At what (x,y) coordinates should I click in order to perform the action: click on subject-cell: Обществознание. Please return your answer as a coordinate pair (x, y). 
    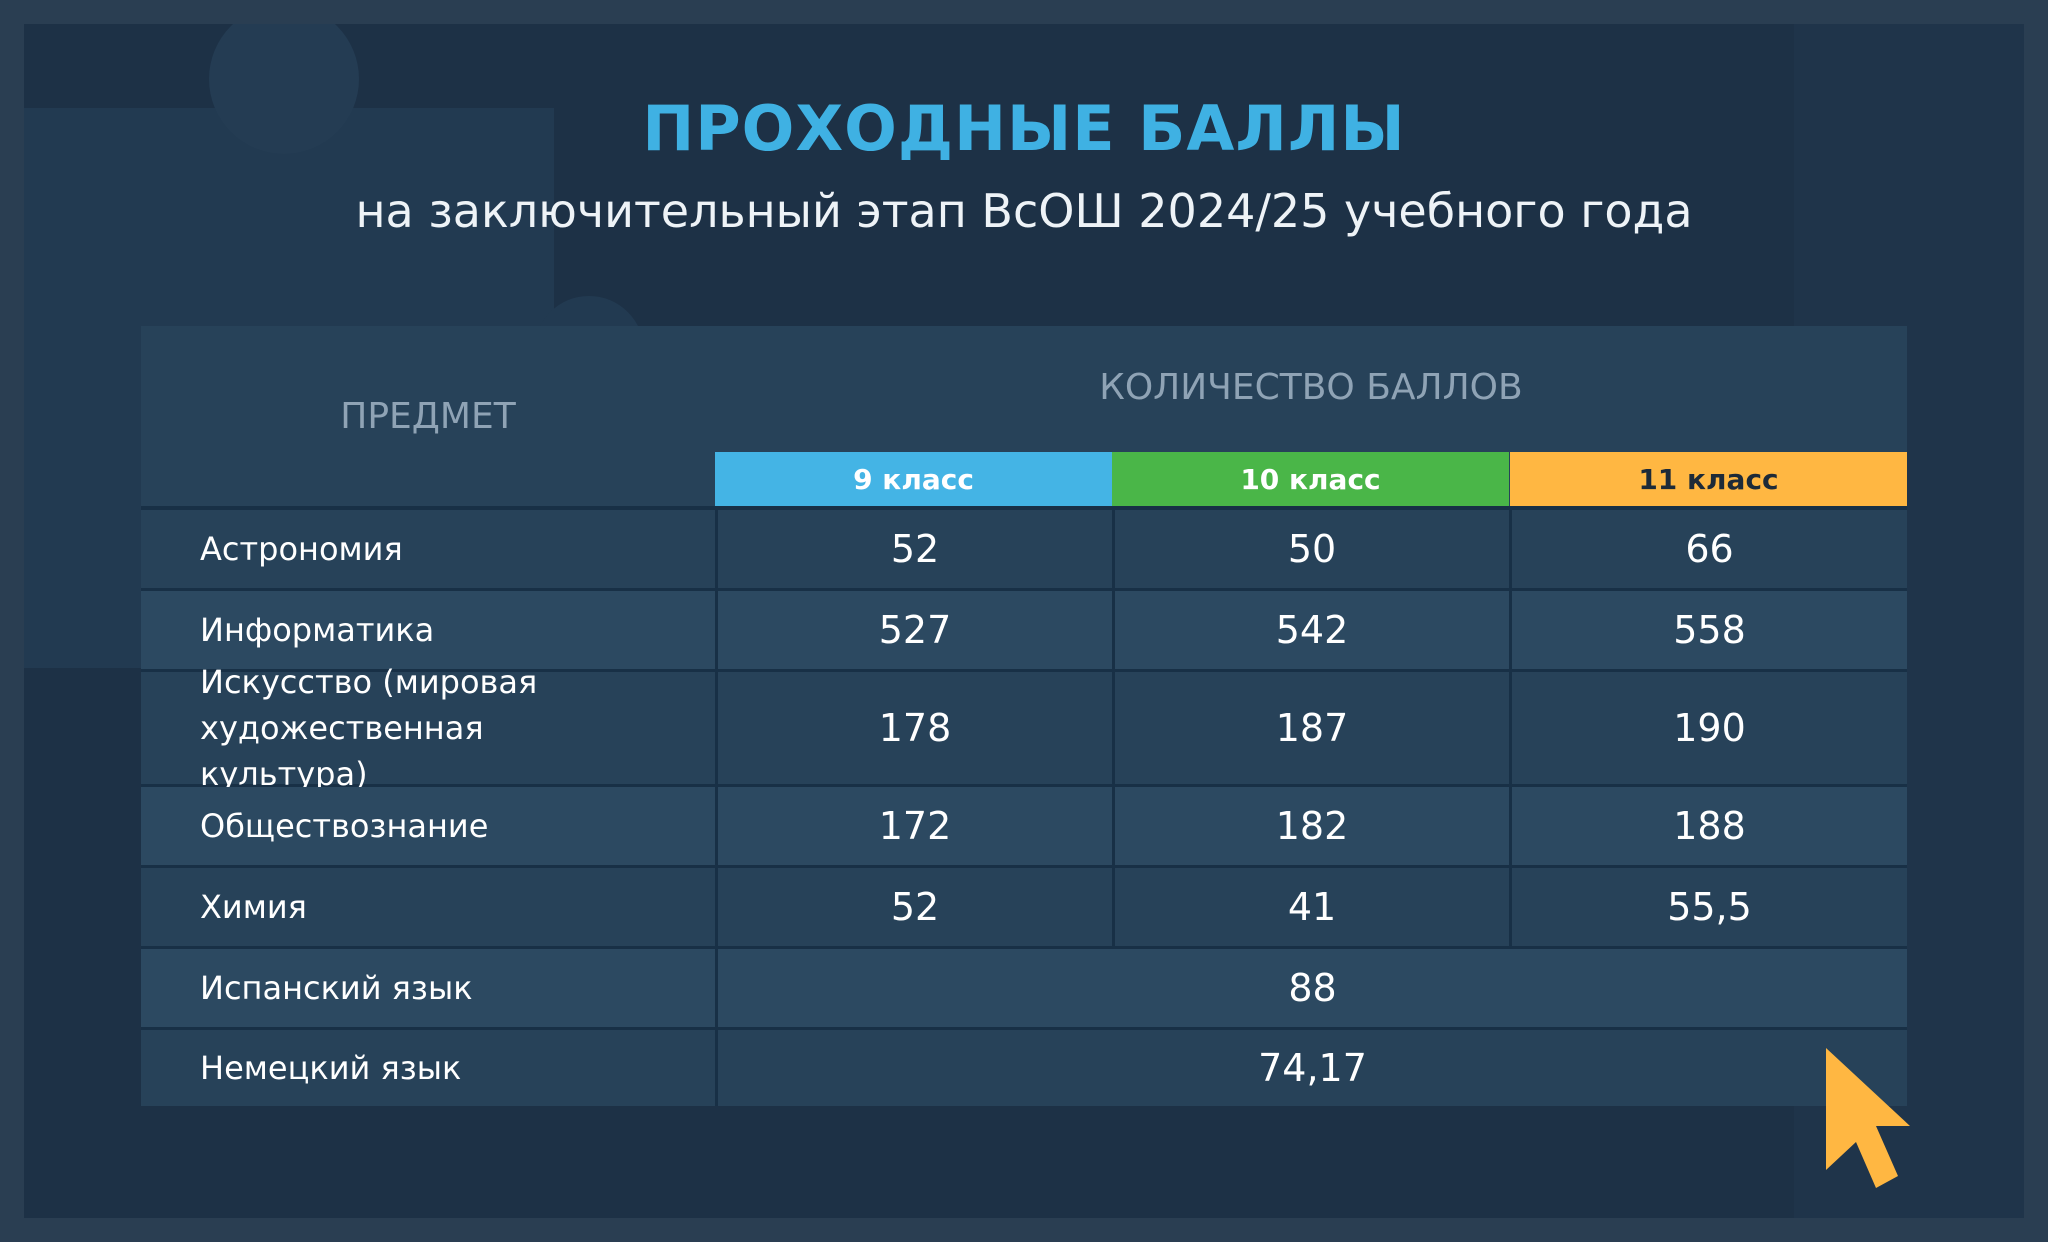
    Looking at the image, I should click on (428, 826).